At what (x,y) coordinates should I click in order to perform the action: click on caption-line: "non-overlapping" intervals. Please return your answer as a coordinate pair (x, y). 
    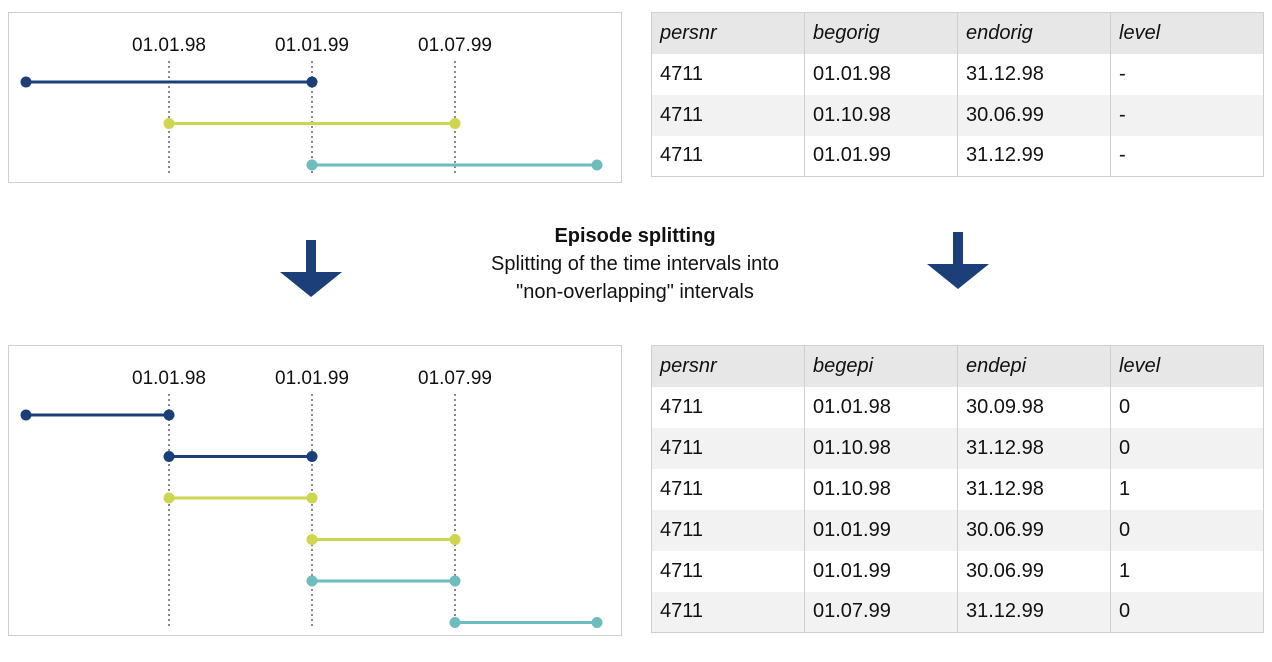
    Looking at the image, I should click on (635, 292).